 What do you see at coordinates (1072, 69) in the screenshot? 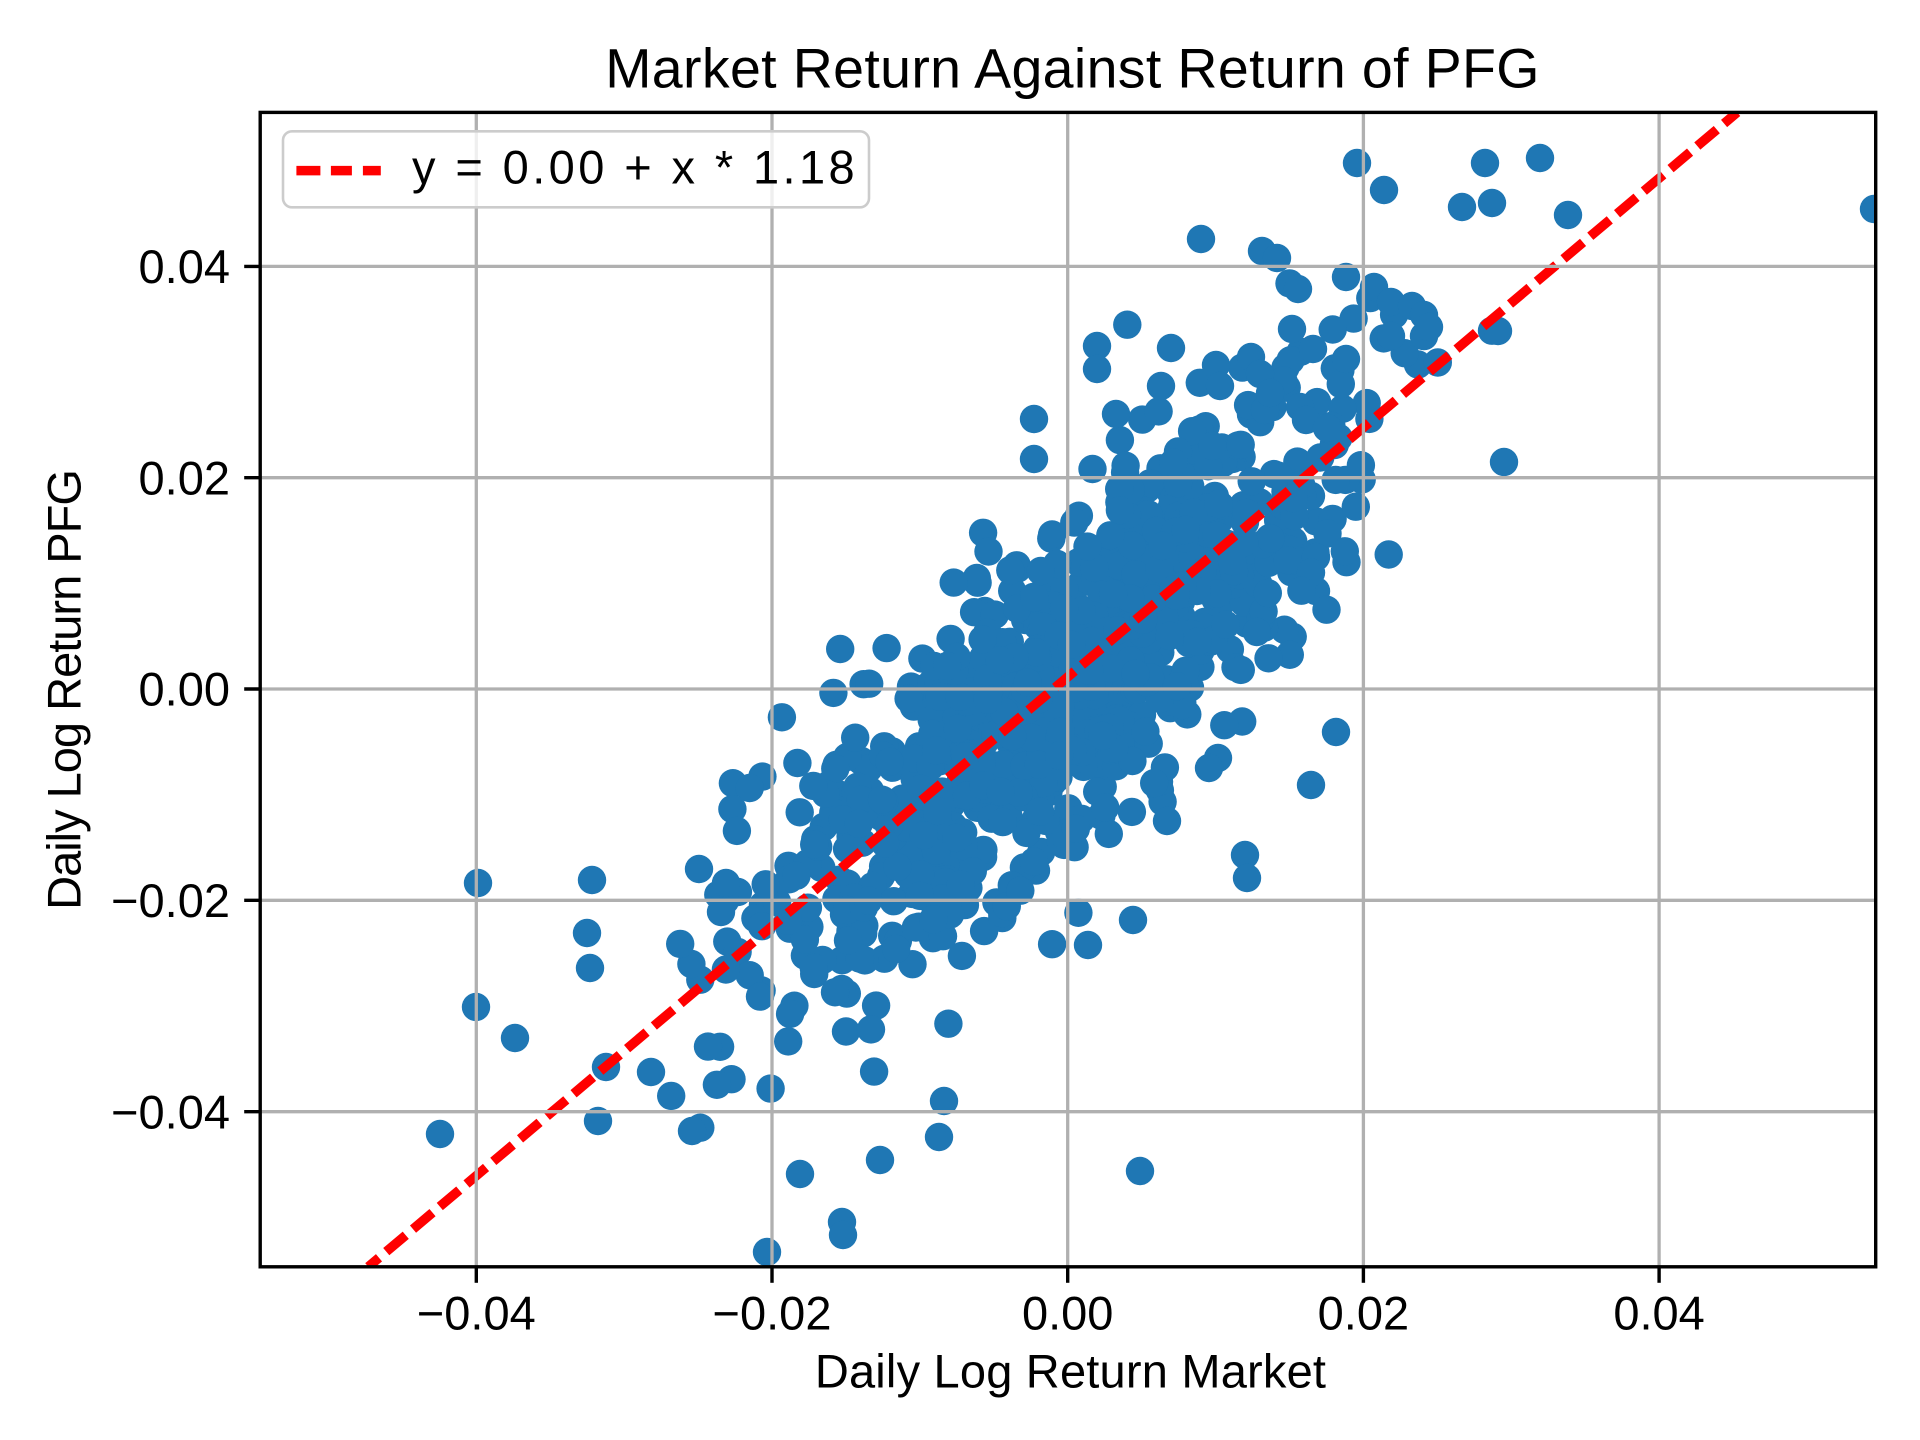
I see `svg-text:Market Return Against Return o: Market Return Against Return of PFG` at bounding box center [1072, 69].